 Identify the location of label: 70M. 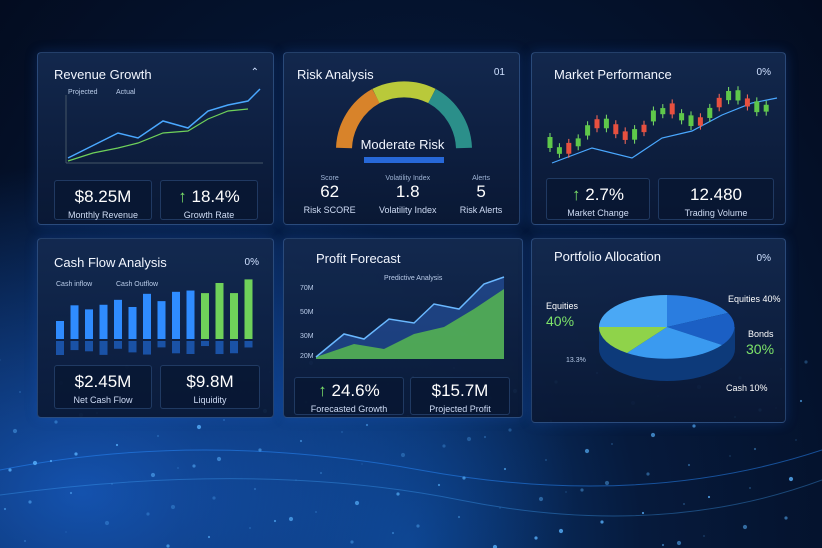
(307, 288).